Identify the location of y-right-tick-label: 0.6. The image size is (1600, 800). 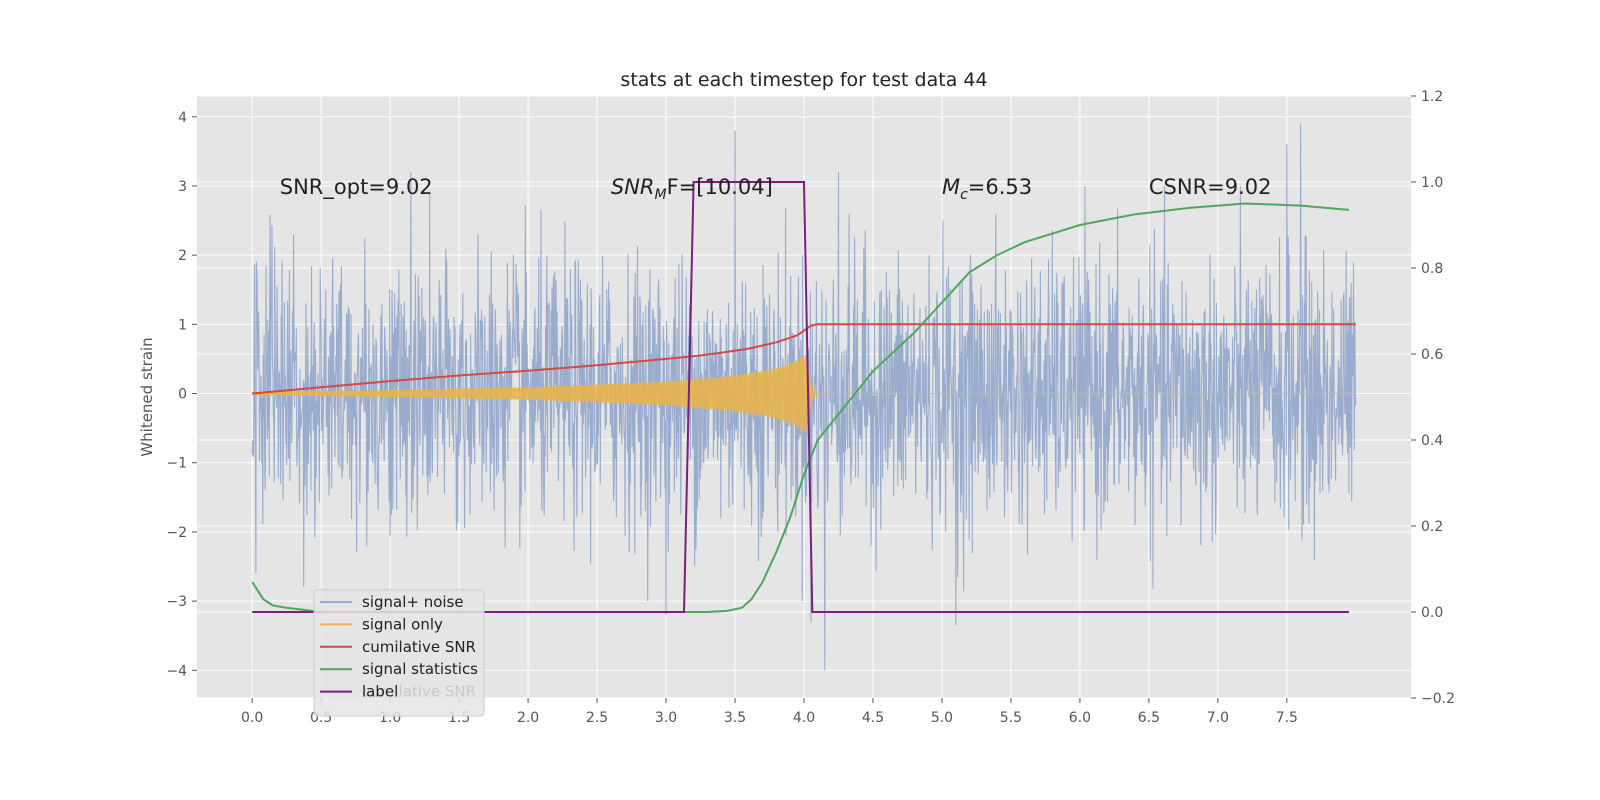
(1432, 355).